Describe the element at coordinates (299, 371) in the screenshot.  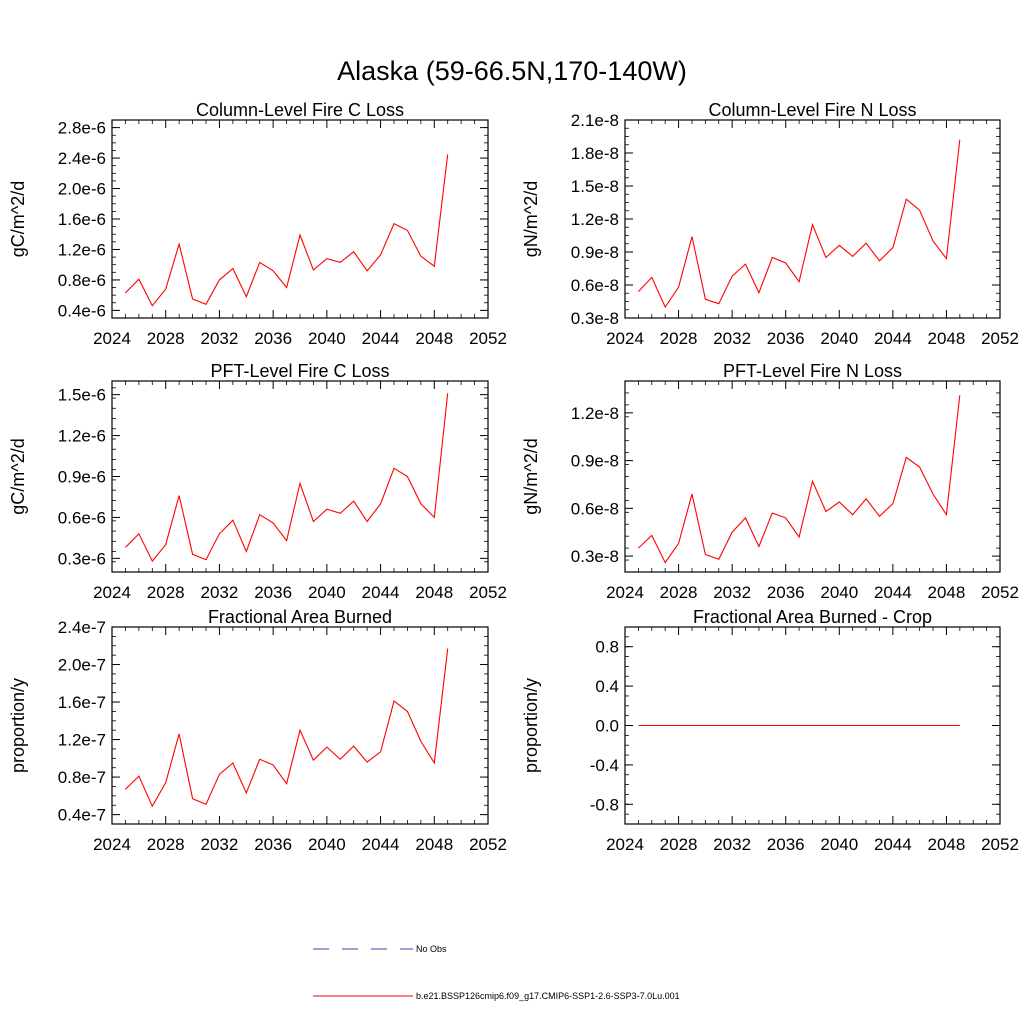
I see `panel-title: PFT-Level Fire C Loss` at that location.